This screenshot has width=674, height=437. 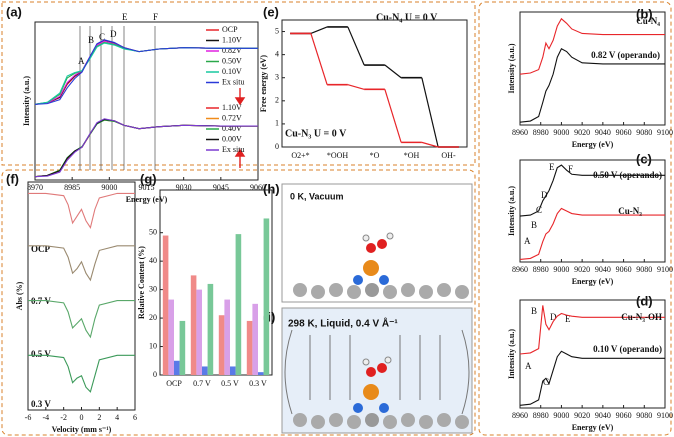 What do you see at coordinates (648, 21) in the screenshot?
I see `series-label: Cu-N₄` at bounding box center [648, 21].